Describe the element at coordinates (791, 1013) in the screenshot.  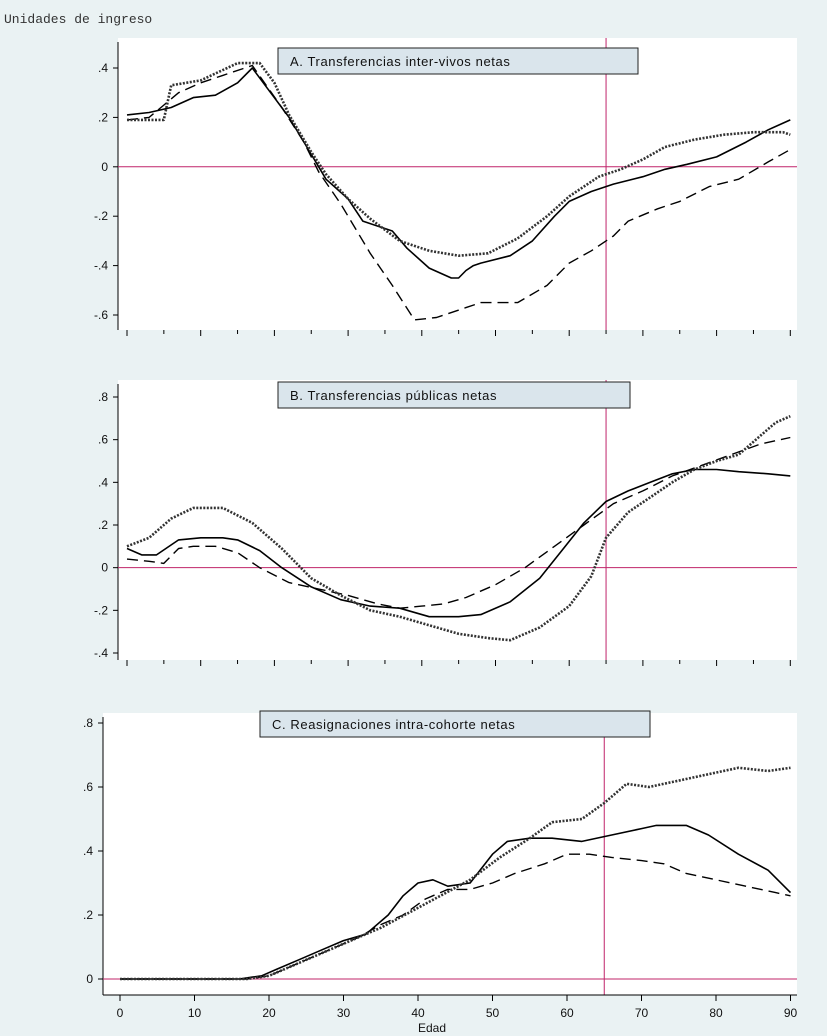
I see `x-tick-label: 90` at that location.